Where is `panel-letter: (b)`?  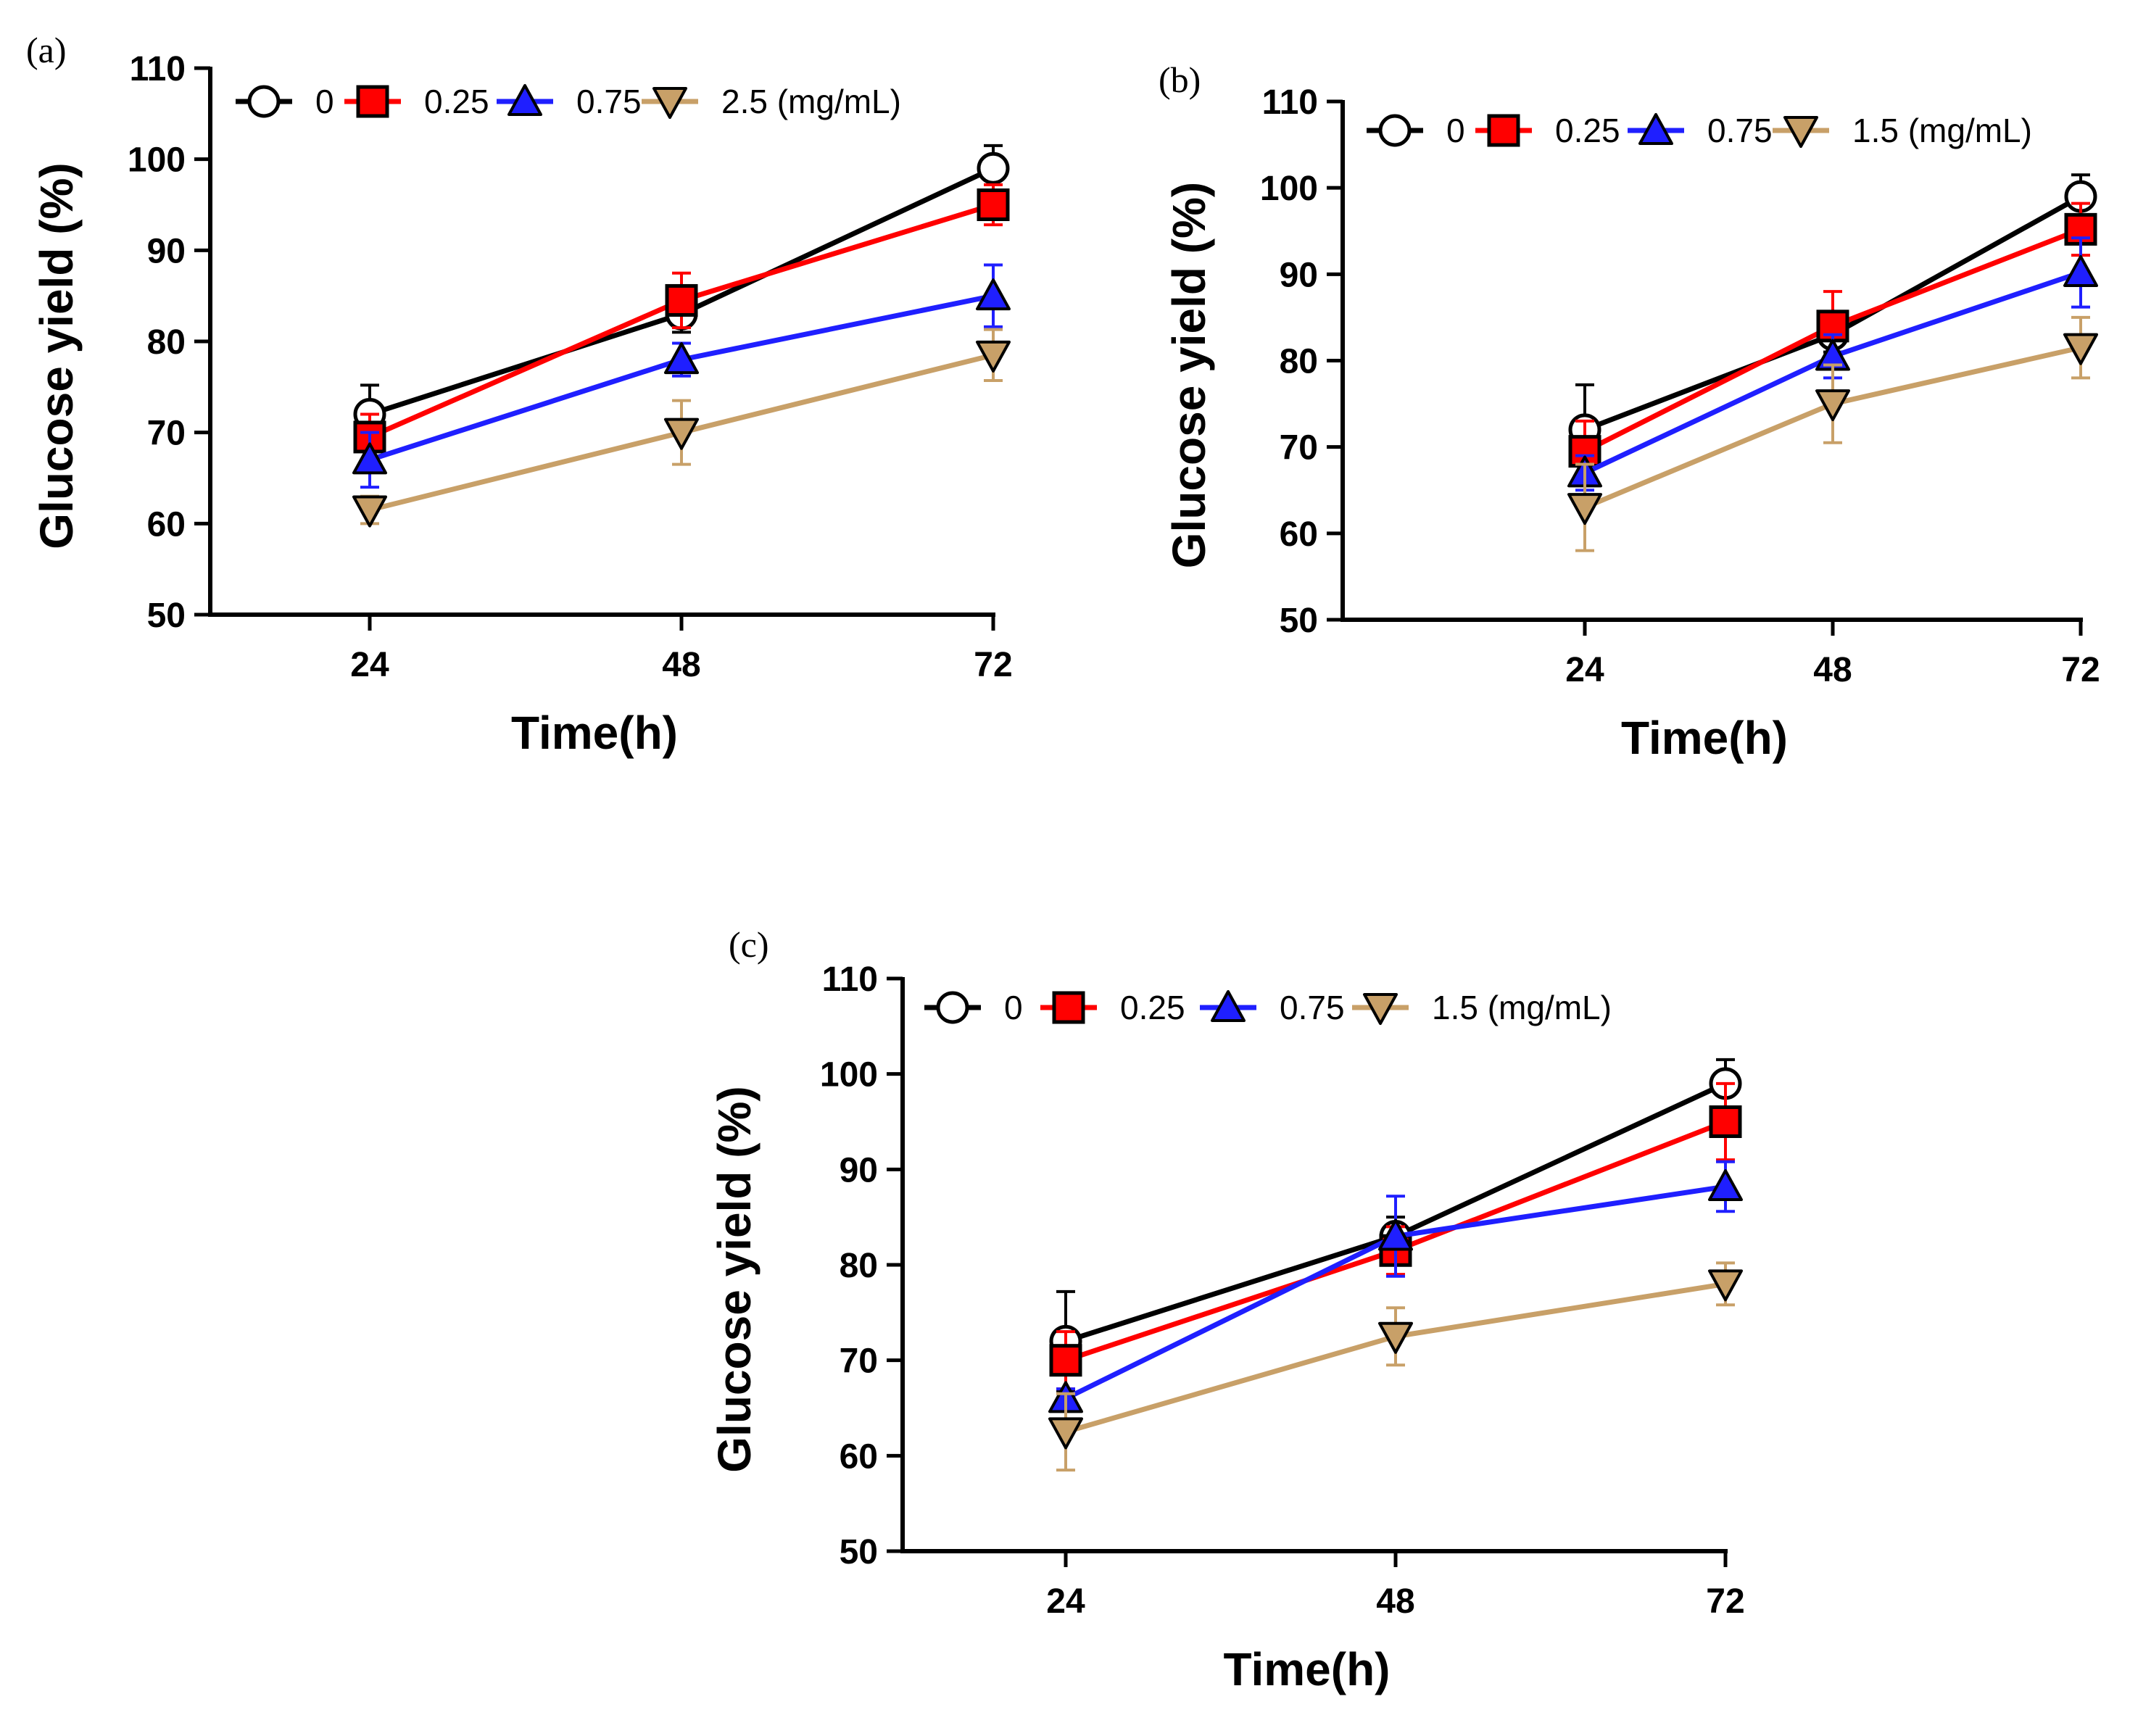 panel-letter: (b) is located at coordinates (1180, 79).